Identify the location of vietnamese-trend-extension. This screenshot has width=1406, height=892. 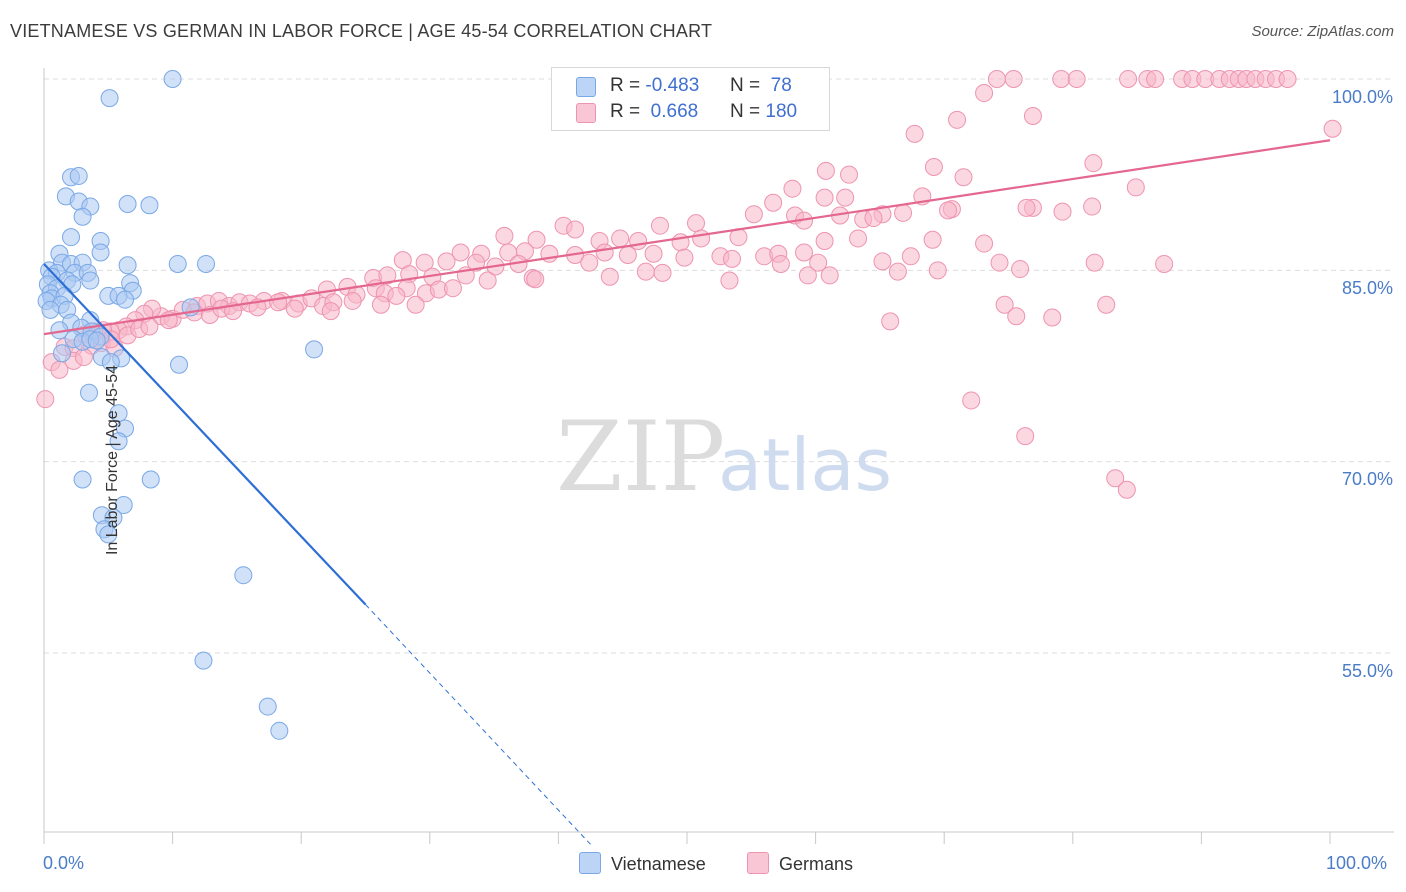
(478, 724).